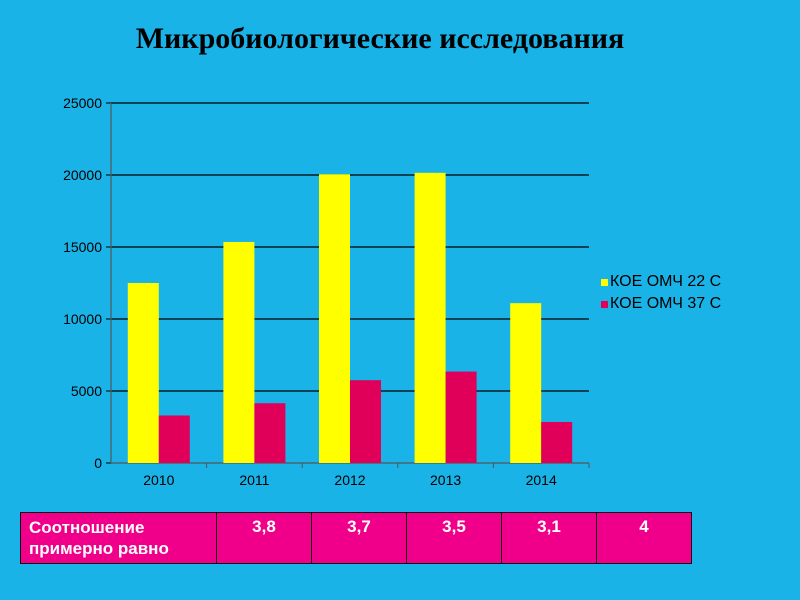  I want to click on bar-omch22-2010, so click(143, 373).